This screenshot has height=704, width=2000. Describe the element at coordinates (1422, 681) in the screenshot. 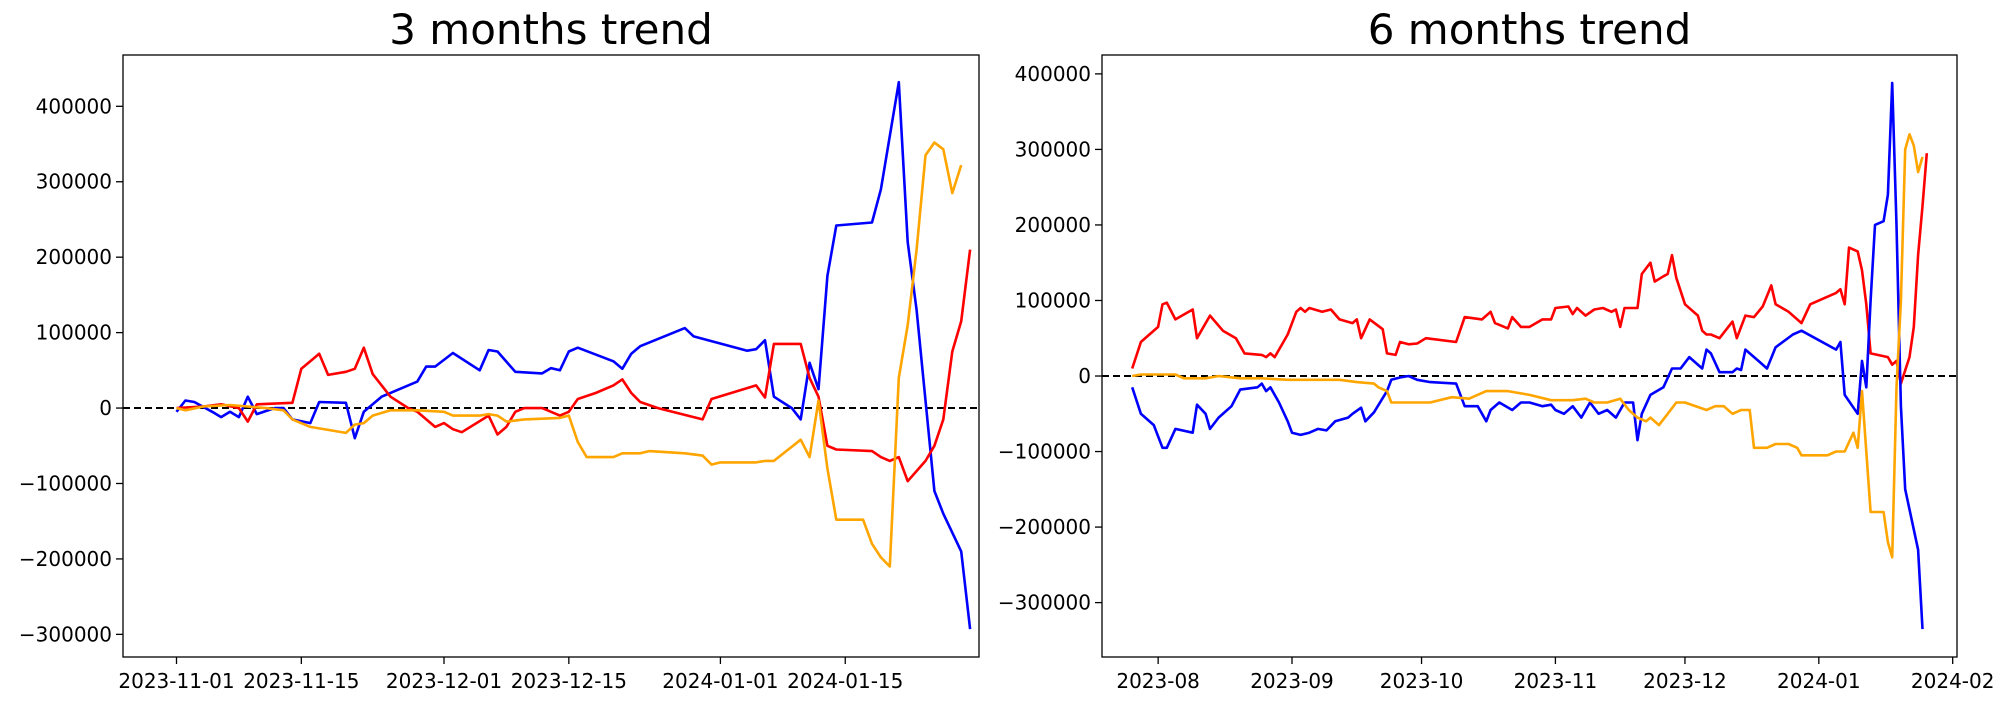

I see `x-tick-label: 2023-10` at that location.